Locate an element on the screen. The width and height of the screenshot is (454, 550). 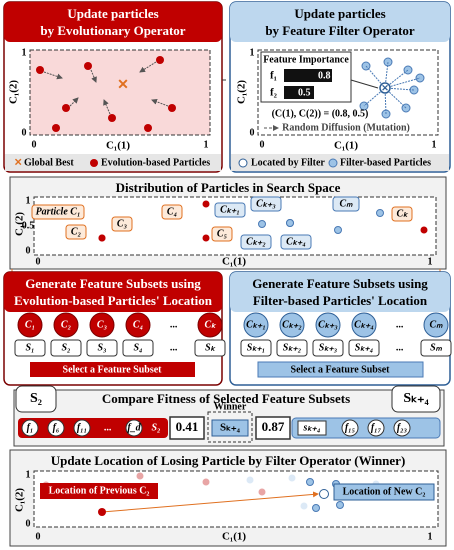
feature: f₂ is located at coordinates (274, 93).